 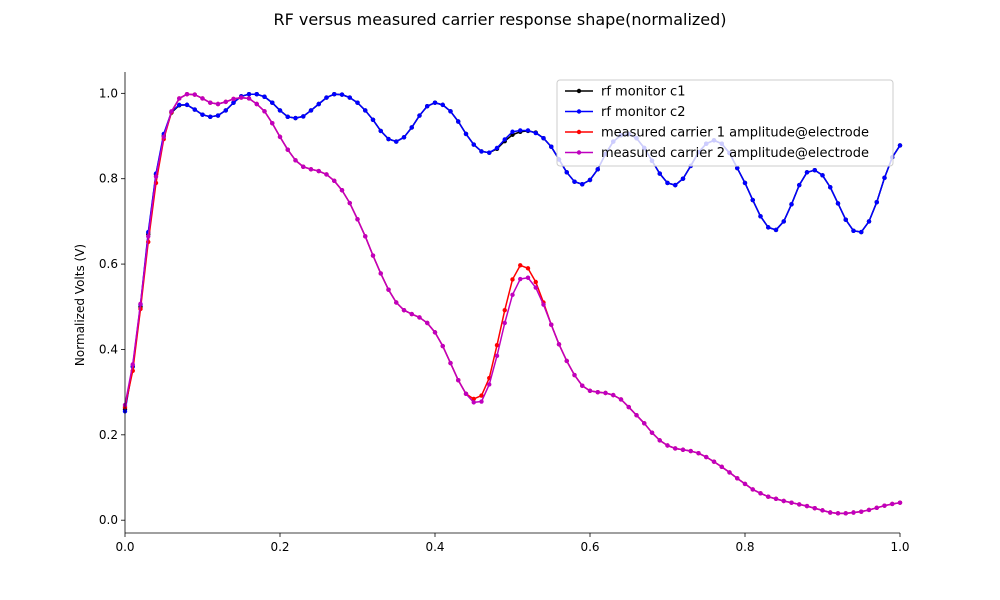 What do you see at coordinates (899, 547) in the screenshot?
I see `x-tick-label: 1.0` at bounding box center [899, 547].